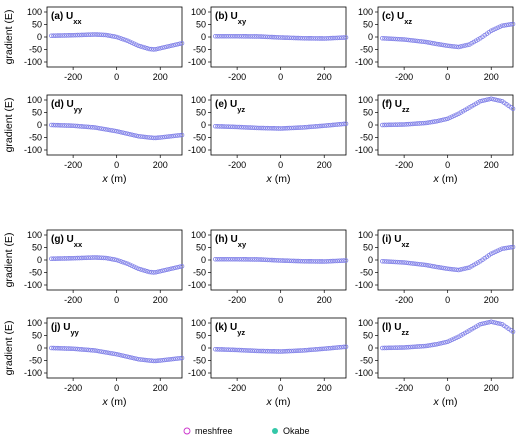 The height and width of the screenshot is (442, 520). I want to click on panel-label: (l) Uzz, so click(395, 329).